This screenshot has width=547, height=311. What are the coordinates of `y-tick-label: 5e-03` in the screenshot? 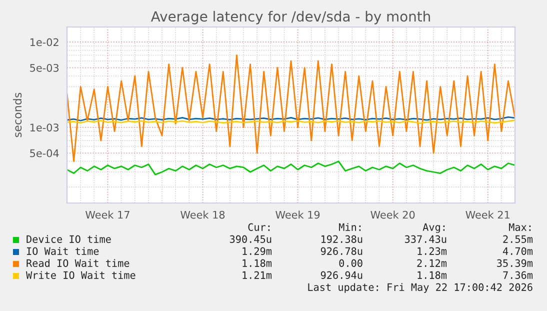 It's located at (44, 68).